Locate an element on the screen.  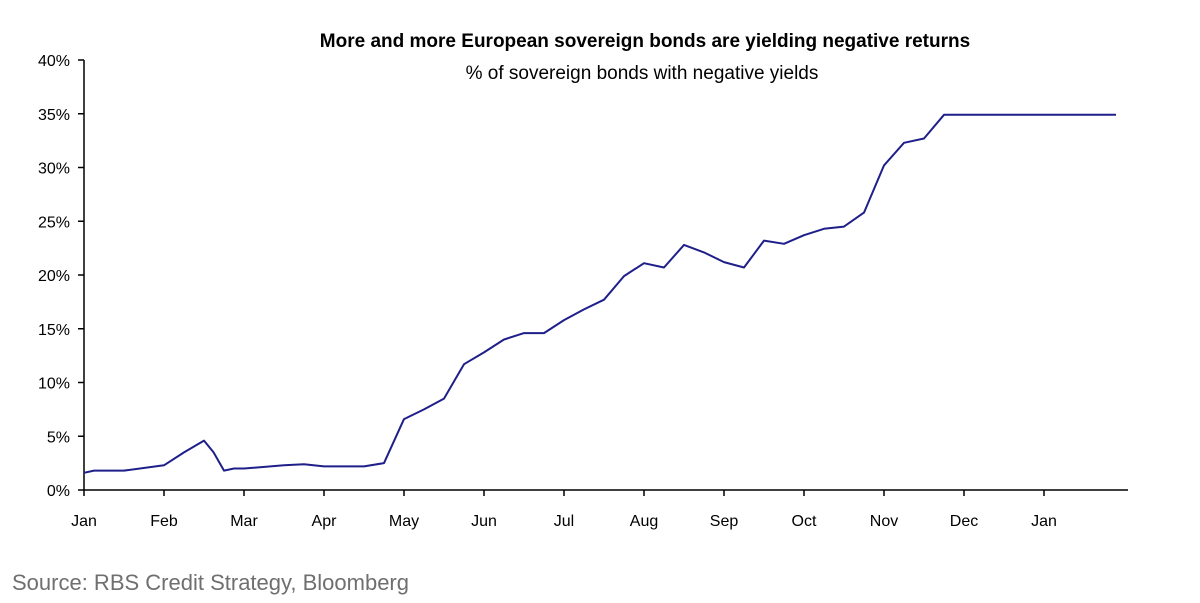
y-tick-label: 10% is located at coordinates (54, 384).